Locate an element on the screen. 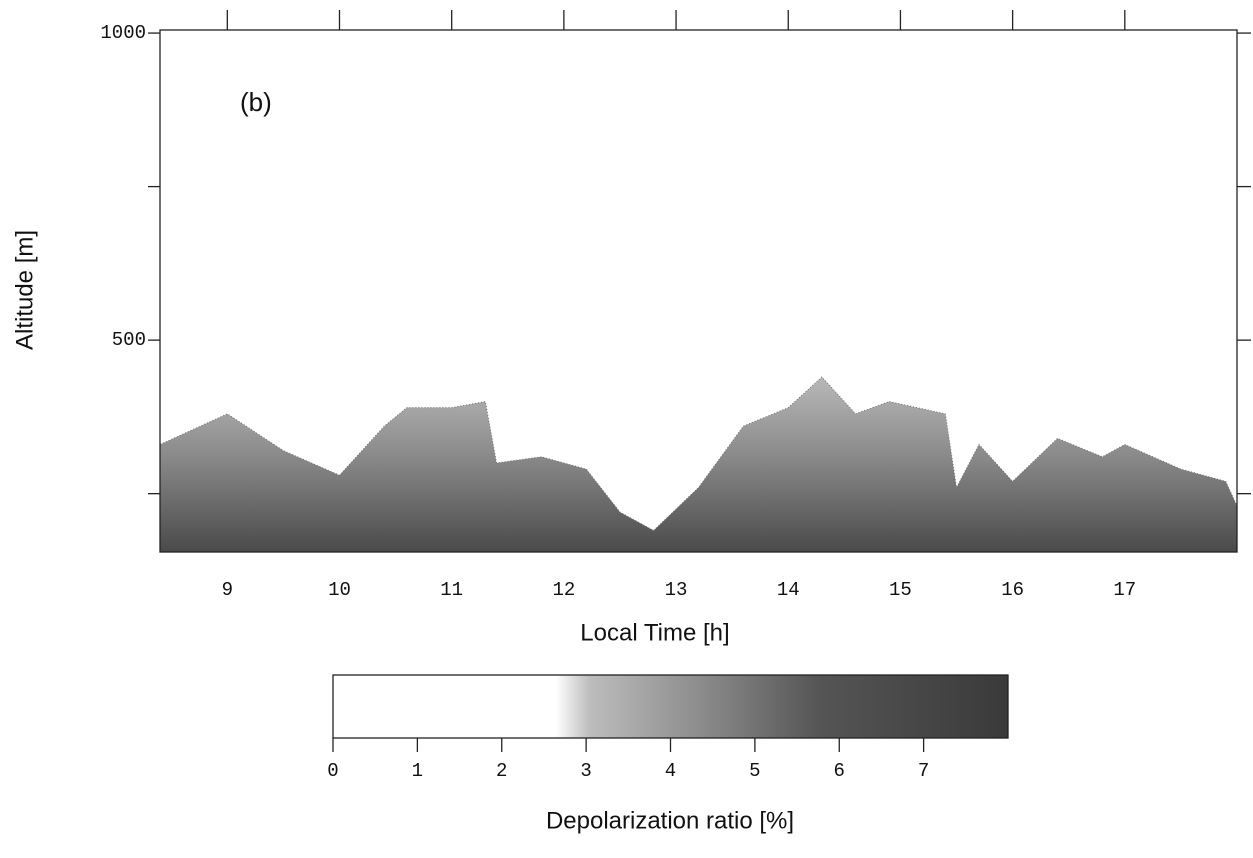 The width and height of the screenshot is (1253, 858). x-tick-label: 13 is located at coordinates (676, 590).